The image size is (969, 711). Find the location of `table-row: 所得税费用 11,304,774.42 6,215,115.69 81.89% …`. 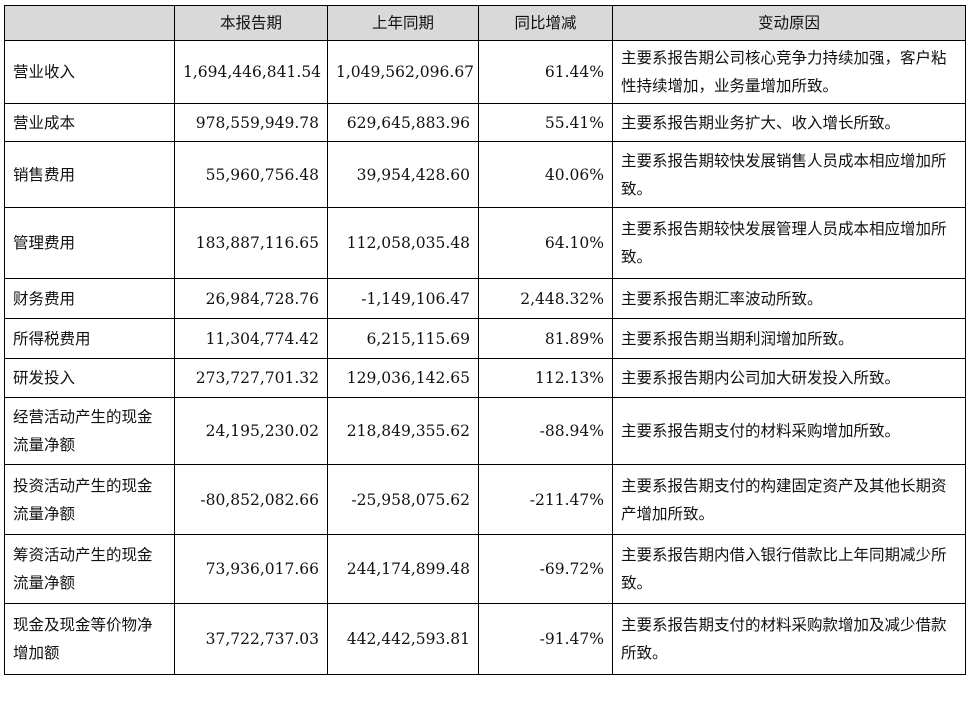

table-row: 所得税费用 11,304,774.42 6,215,115.69 81.89% … is located at coordinates (485, 338).